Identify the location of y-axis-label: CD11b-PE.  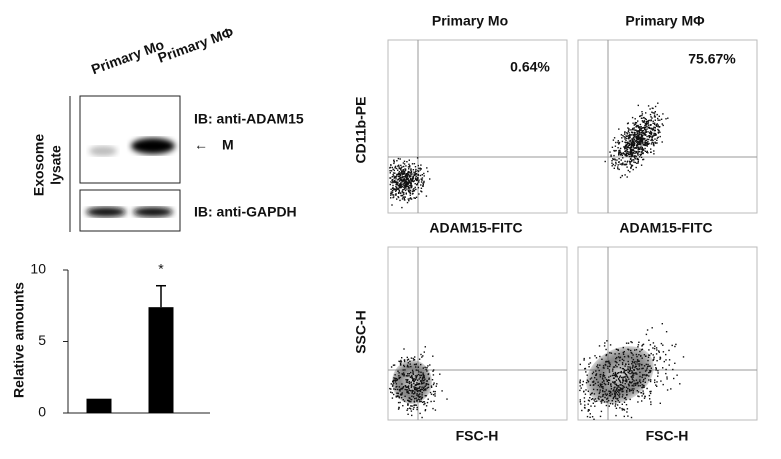
(361, 130).